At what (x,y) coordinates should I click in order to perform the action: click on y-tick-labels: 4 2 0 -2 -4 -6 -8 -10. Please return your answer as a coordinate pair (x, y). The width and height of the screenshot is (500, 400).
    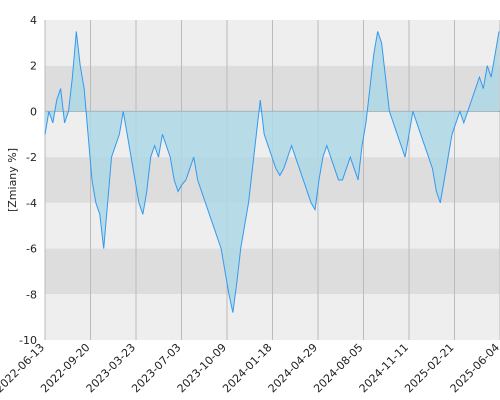
    Looking at the image, I should click on (28, 180).